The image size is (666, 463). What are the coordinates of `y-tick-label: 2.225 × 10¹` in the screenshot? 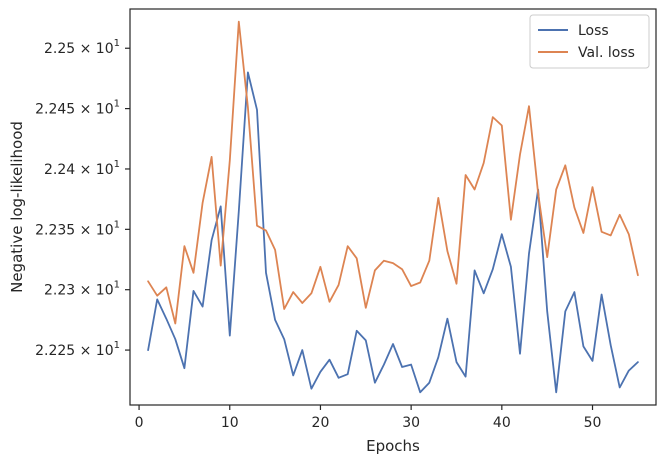 It's located at (77, 349).